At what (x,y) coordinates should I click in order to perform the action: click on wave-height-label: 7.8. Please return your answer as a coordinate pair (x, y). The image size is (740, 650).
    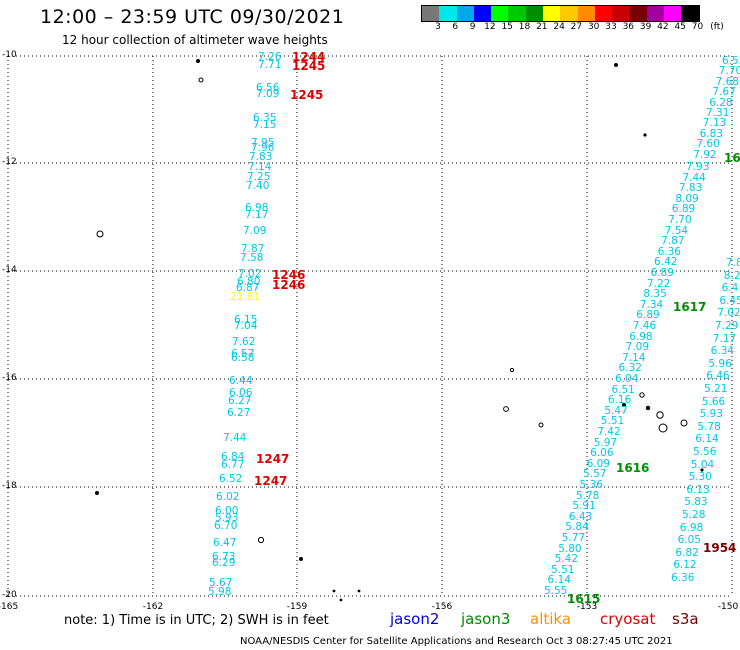
    Looking at the image, I should click on (733, 263).